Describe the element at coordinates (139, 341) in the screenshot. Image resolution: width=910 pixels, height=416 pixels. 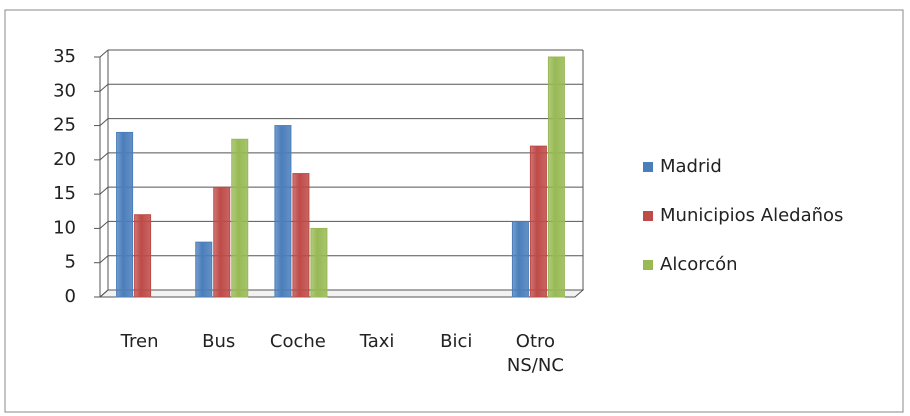
I see `x-tick-label: Tren` at that location.